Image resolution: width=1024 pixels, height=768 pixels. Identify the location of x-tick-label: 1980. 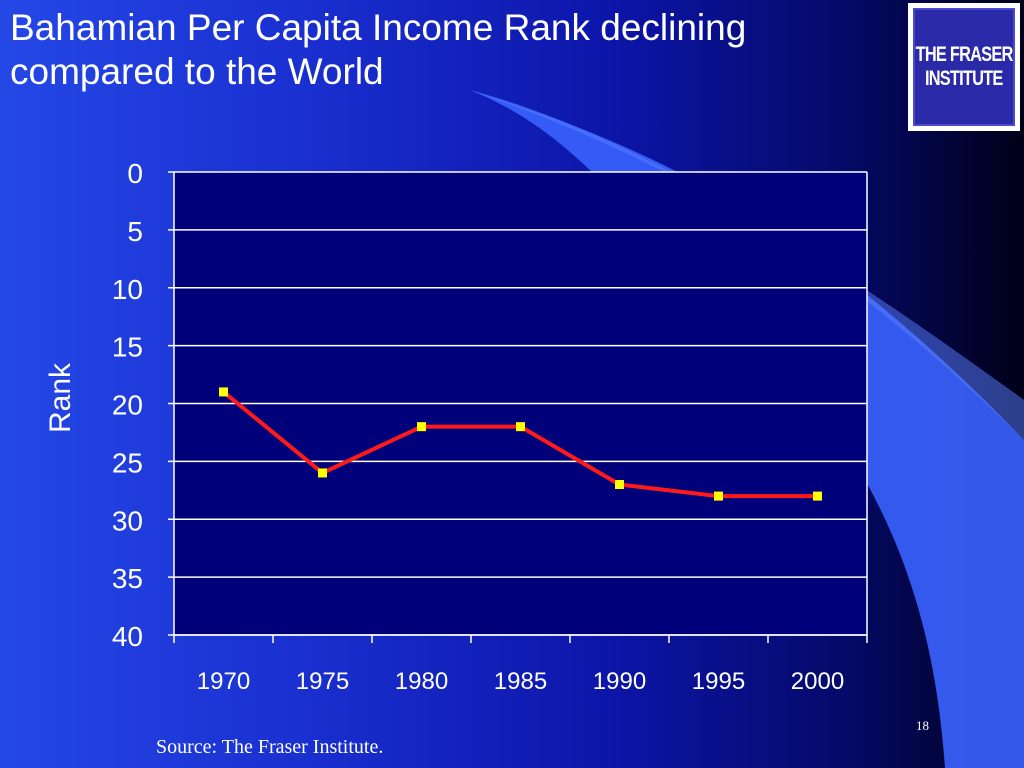
(421, 681).